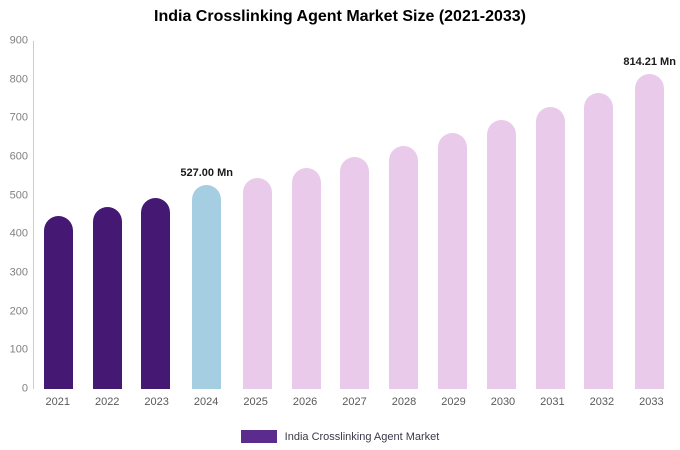 This screenshot has height=450, width=680. I want to click on y-tick-label: 300, so click(18, 272).